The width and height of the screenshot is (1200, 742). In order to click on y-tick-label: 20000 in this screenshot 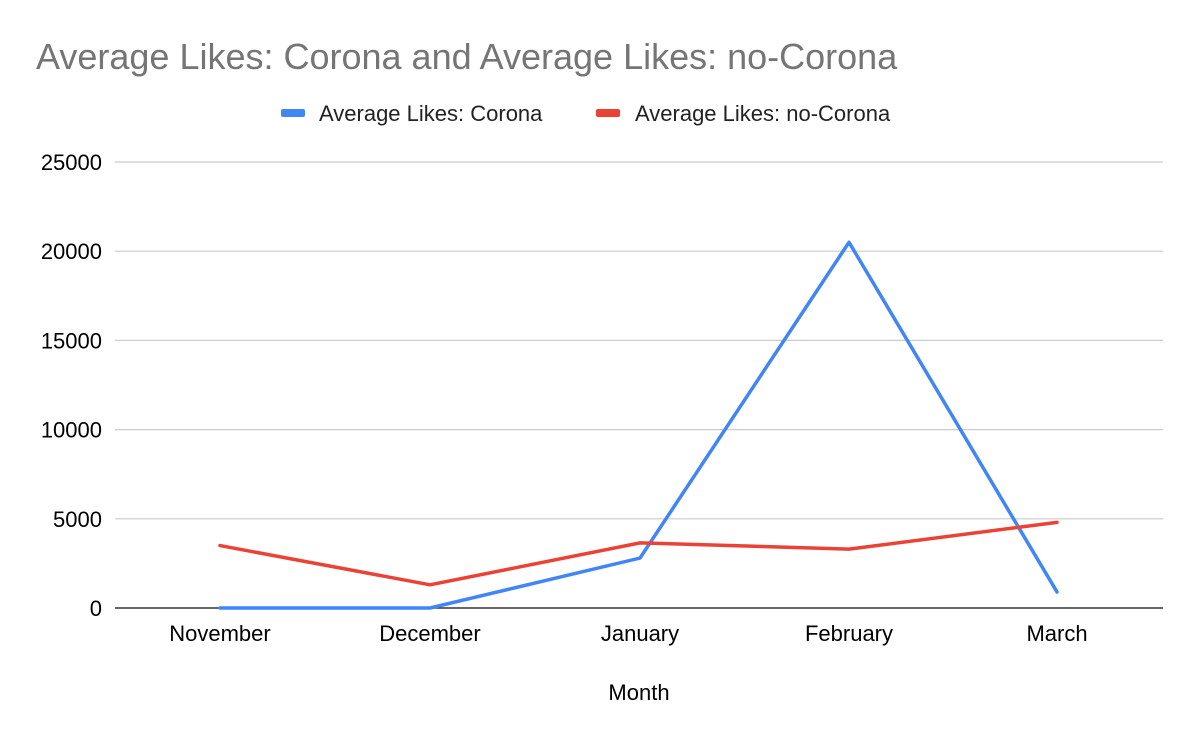, I will do `click(71, 251)`.